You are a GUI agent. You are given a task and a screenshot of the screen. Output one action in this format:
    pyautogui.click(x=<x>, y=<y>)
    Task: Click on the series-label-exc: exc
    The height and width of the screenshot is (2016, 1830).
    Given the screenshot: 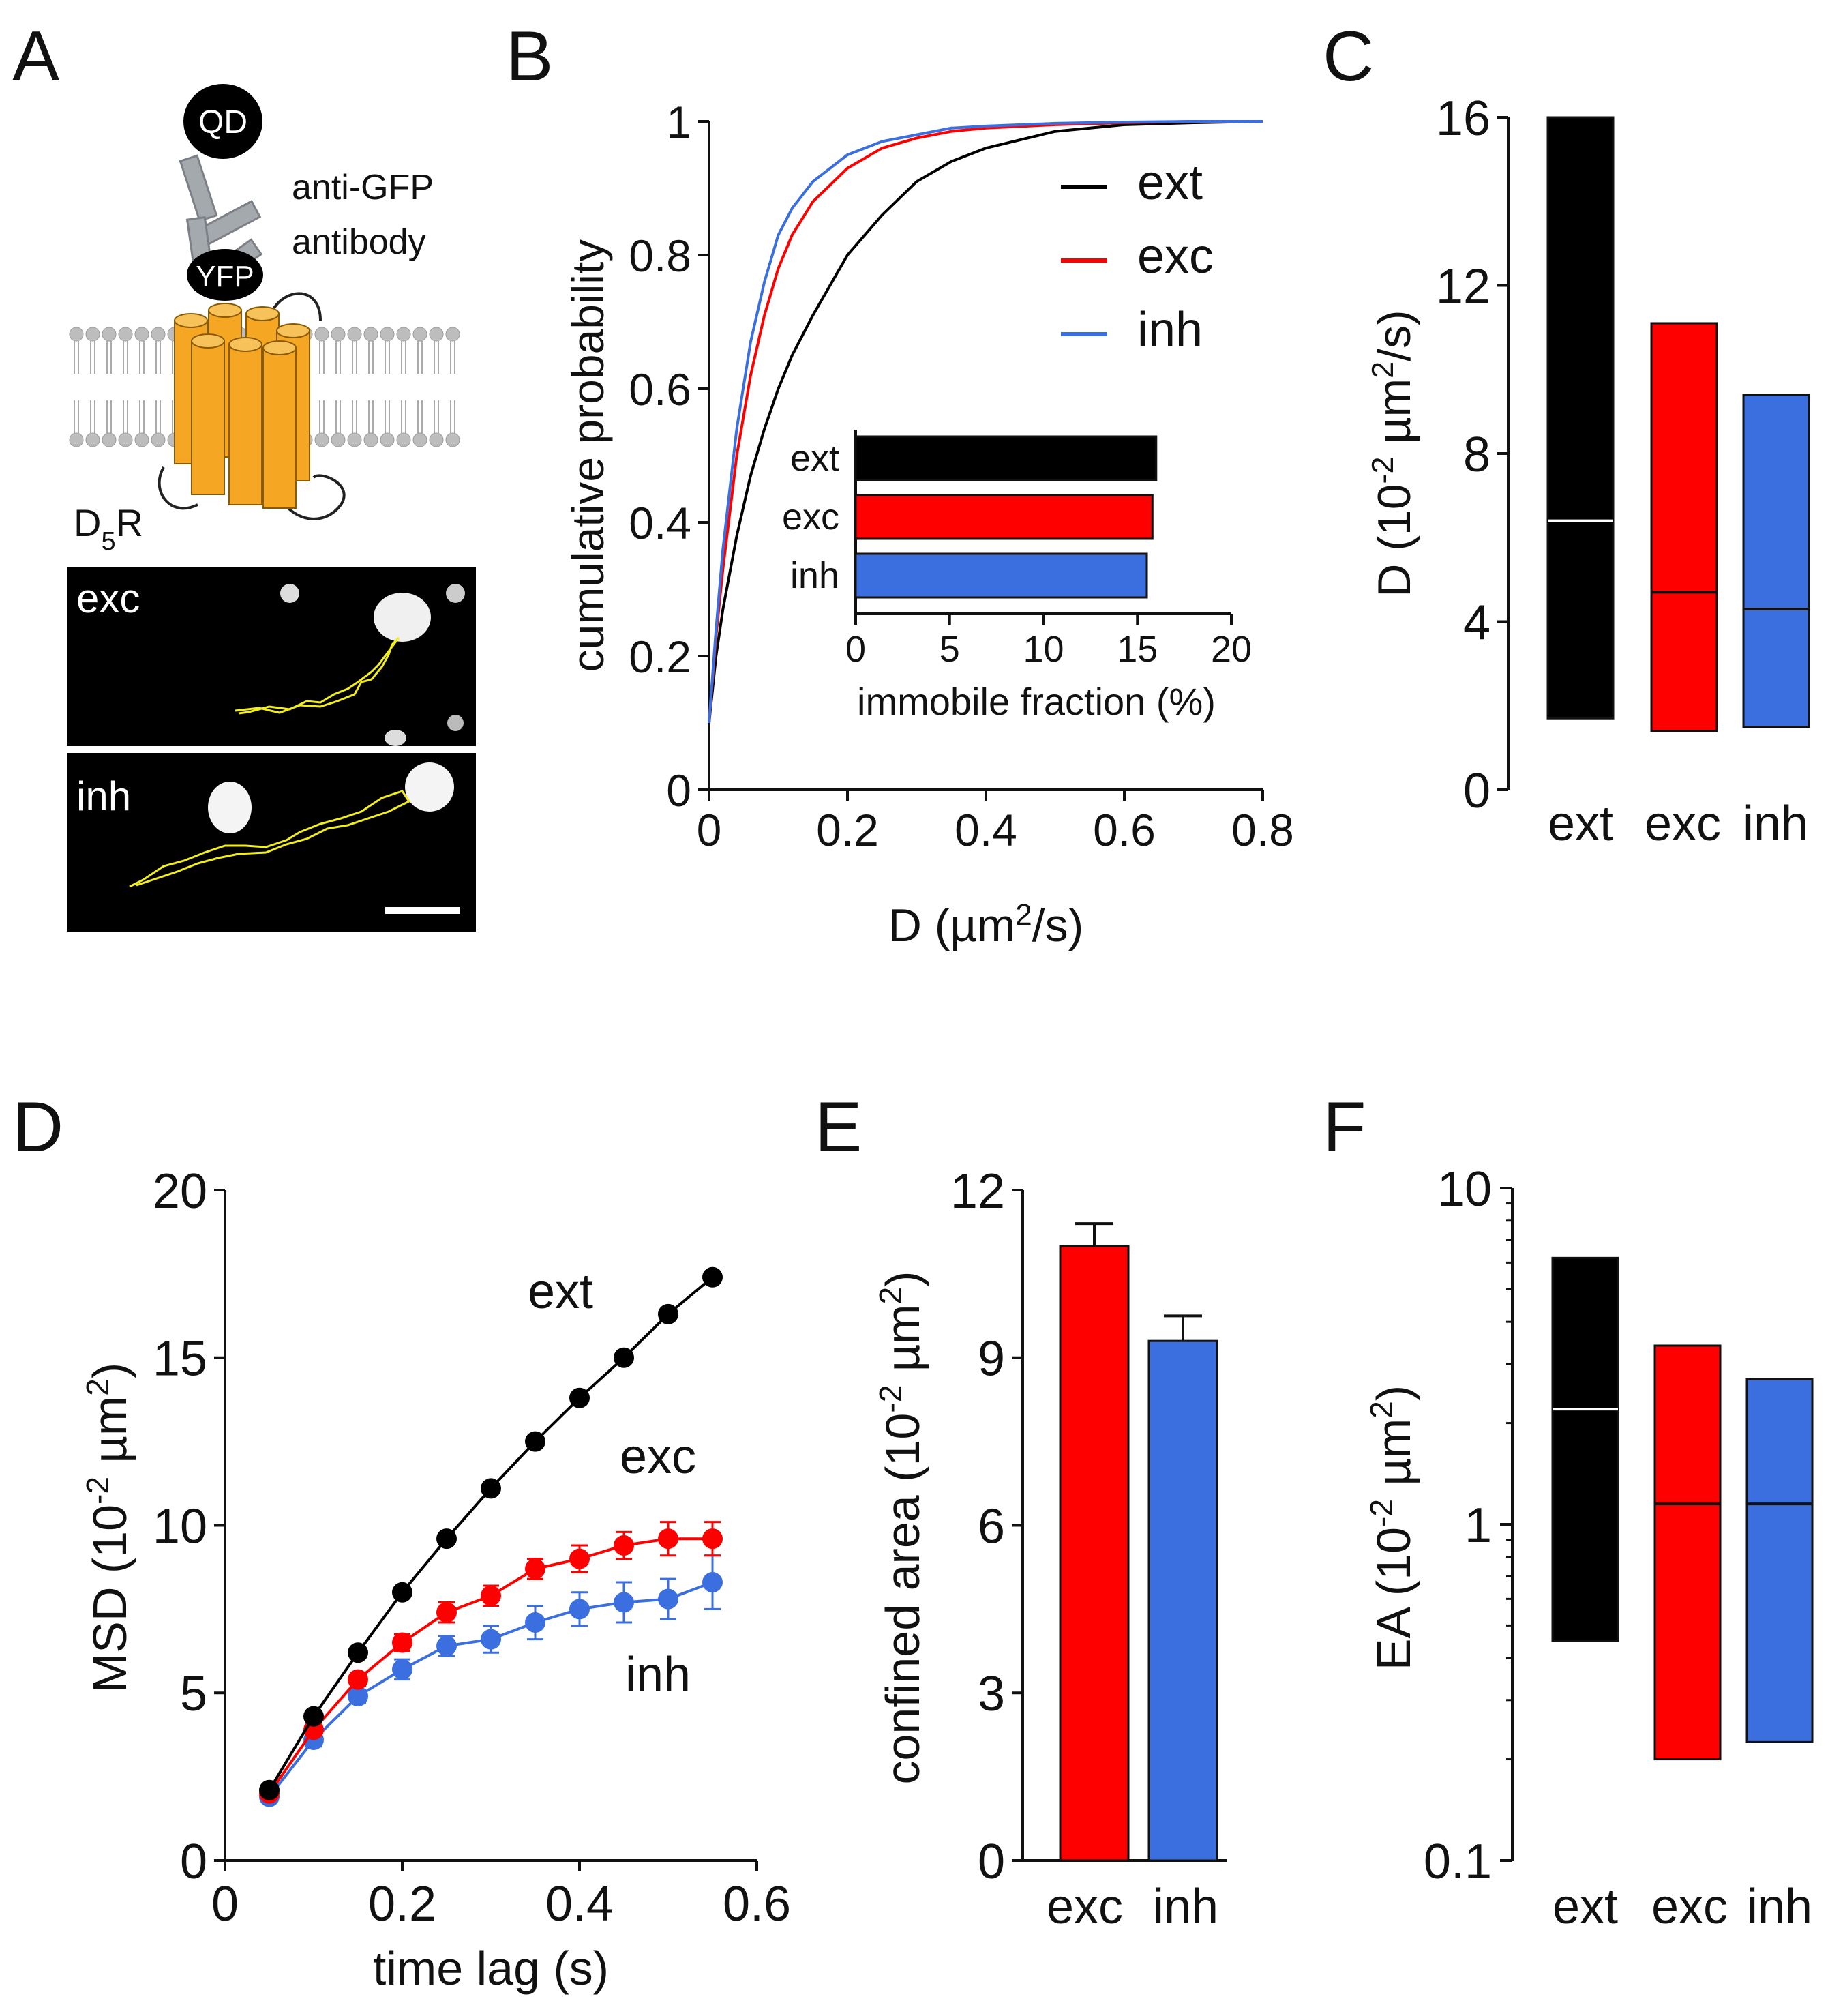 What is the action you would take?
    pyautogui.click(x=658, y=1456)
    